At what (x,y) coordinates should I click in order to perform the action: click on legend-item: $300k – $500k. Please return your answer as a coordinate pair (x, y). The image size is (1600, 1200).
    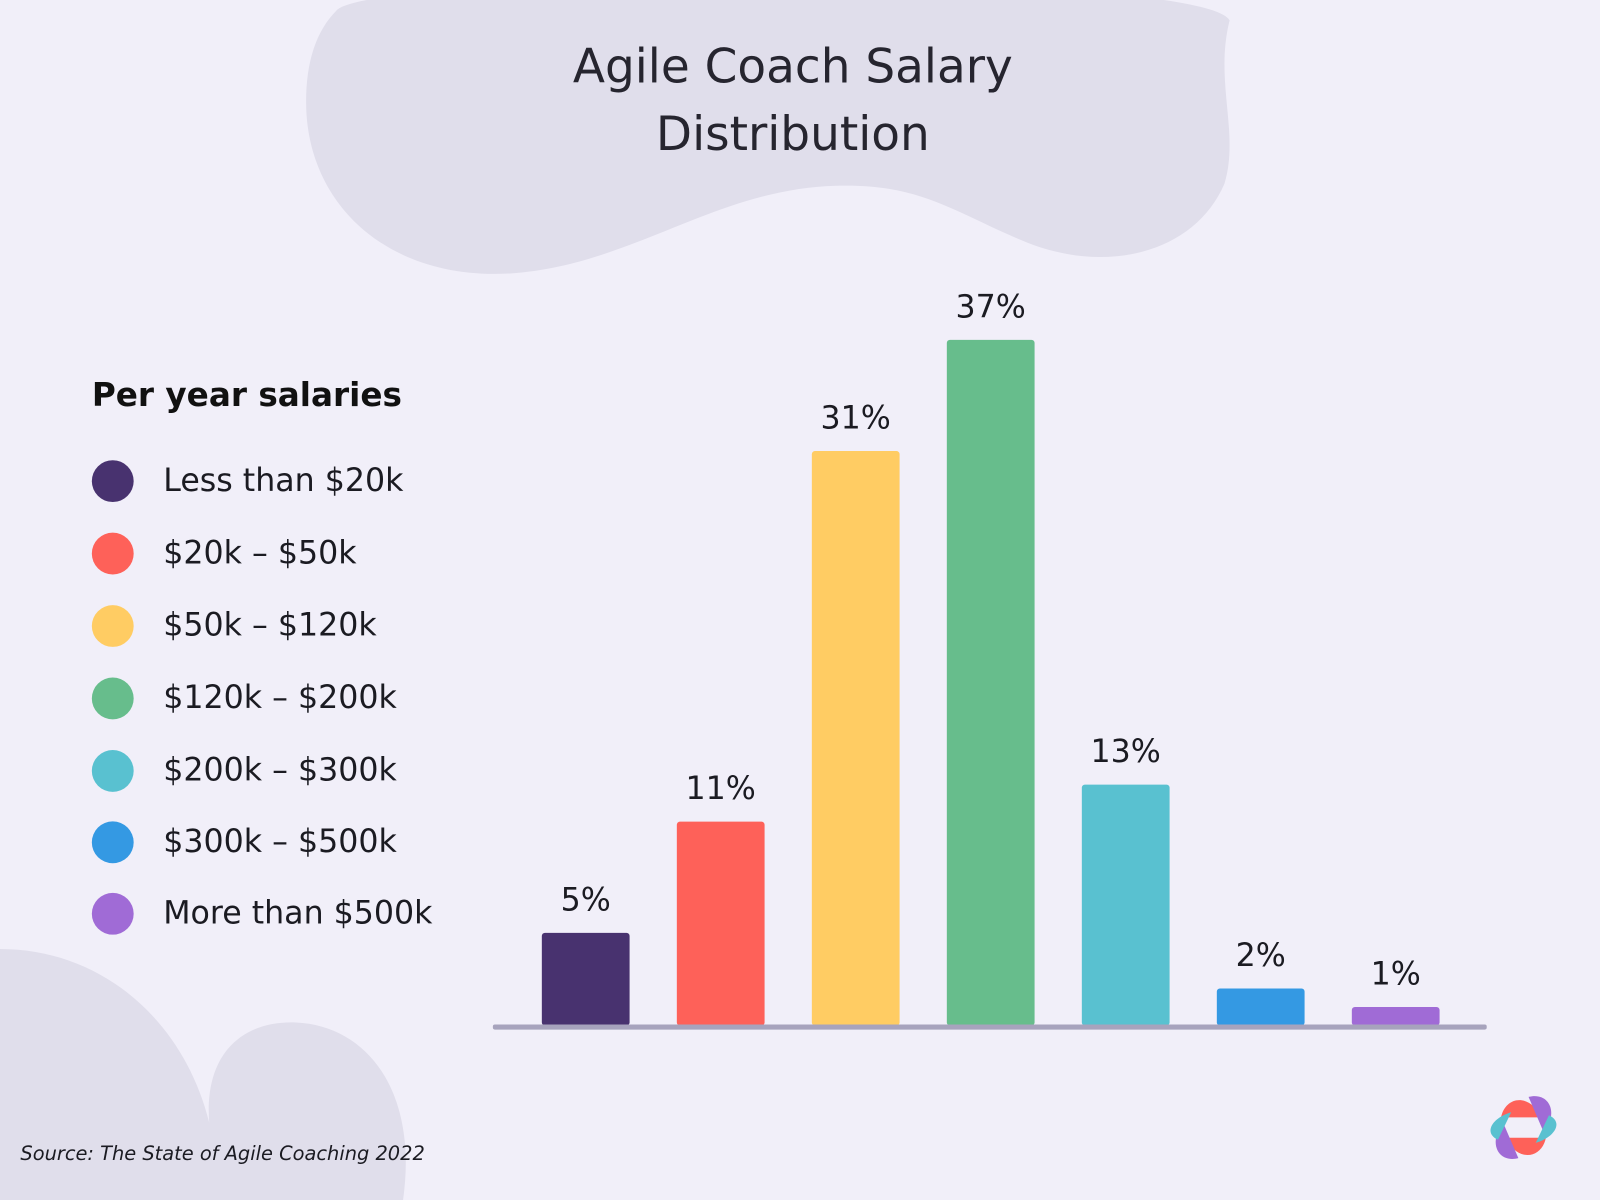
    Looking at the image, I should click on (244, 841).